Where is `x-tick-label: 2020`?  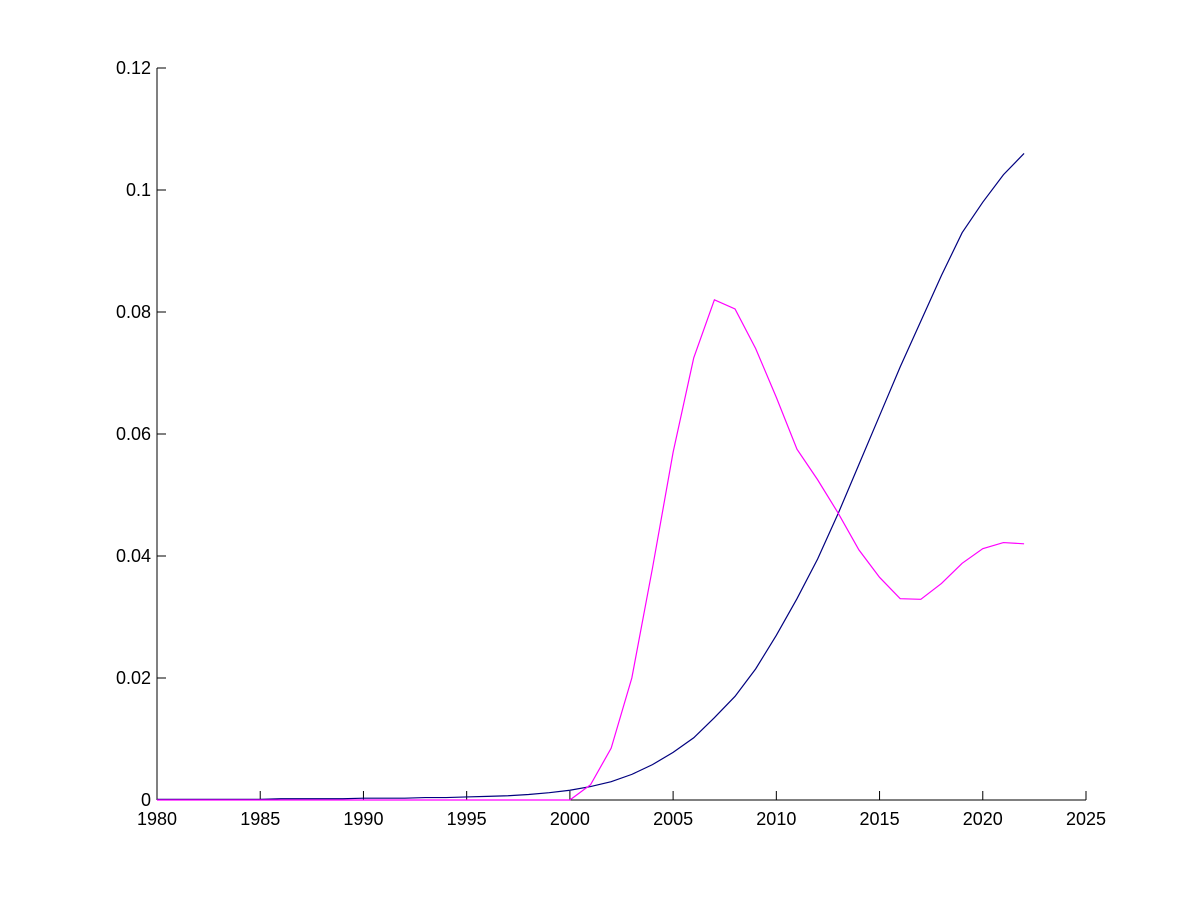 x-tick-label: 2020 is located at coordinates (983, 819).